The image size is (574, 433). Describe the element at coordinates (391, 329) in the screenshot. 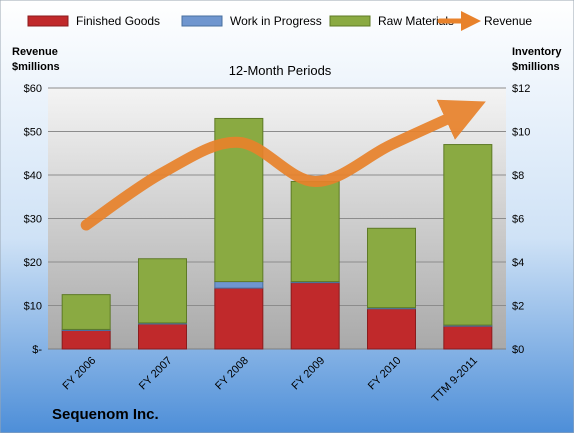

I see `bar-finished-goods-fy-2010` at that location.